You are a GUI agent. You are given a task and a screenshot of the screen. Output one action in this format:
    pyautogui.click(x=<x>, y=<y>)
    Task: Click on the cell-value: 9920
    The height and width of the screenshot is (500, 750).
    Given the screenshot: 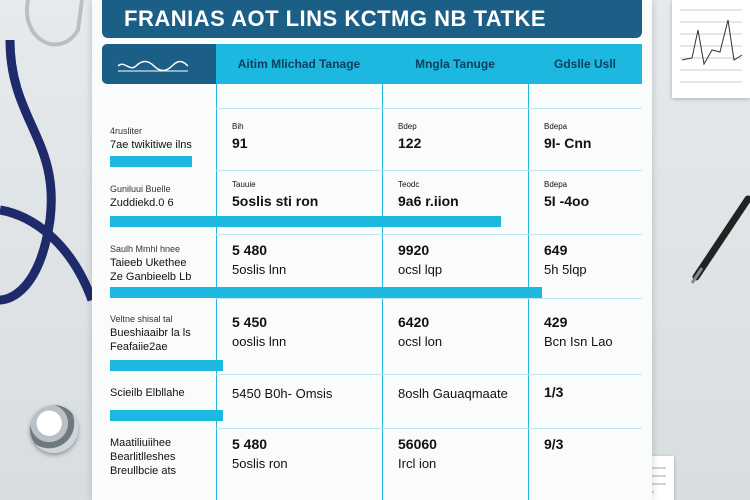 What is the action you would take?
    pyautogui.click(x=414, y=250)
    